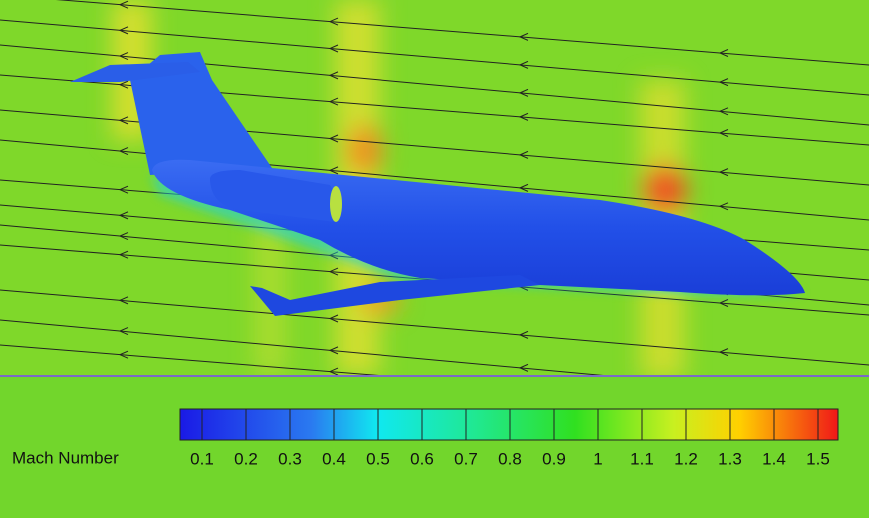 This screenshot has height=518, width=869. I want to click on colorbar-tick-label: 0.3, so click(290, 458).